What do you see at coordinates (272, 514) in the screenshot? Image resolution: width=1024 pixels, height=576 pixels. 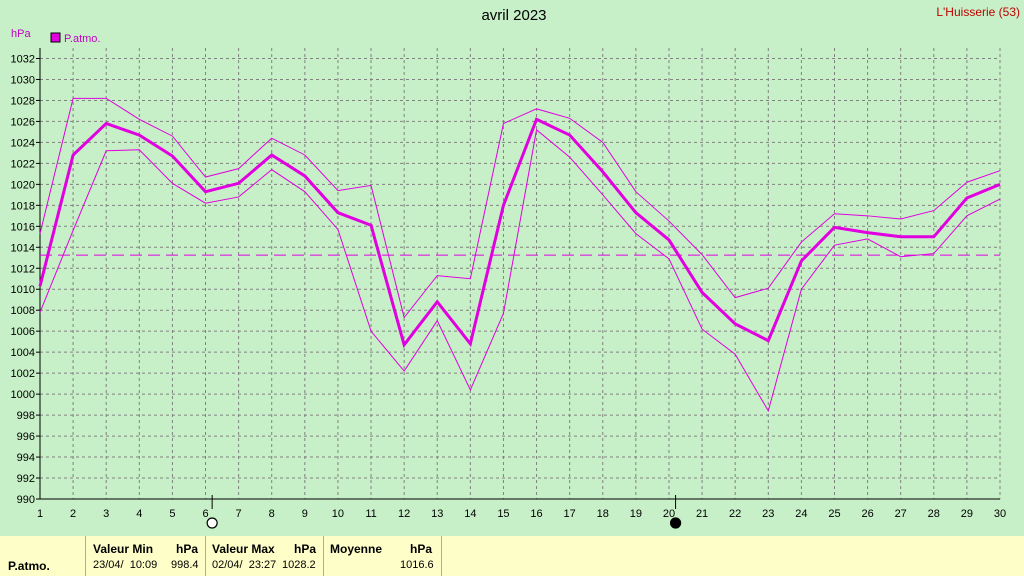 I see `x-tick-label: 8` at bounding box center [272, 514].